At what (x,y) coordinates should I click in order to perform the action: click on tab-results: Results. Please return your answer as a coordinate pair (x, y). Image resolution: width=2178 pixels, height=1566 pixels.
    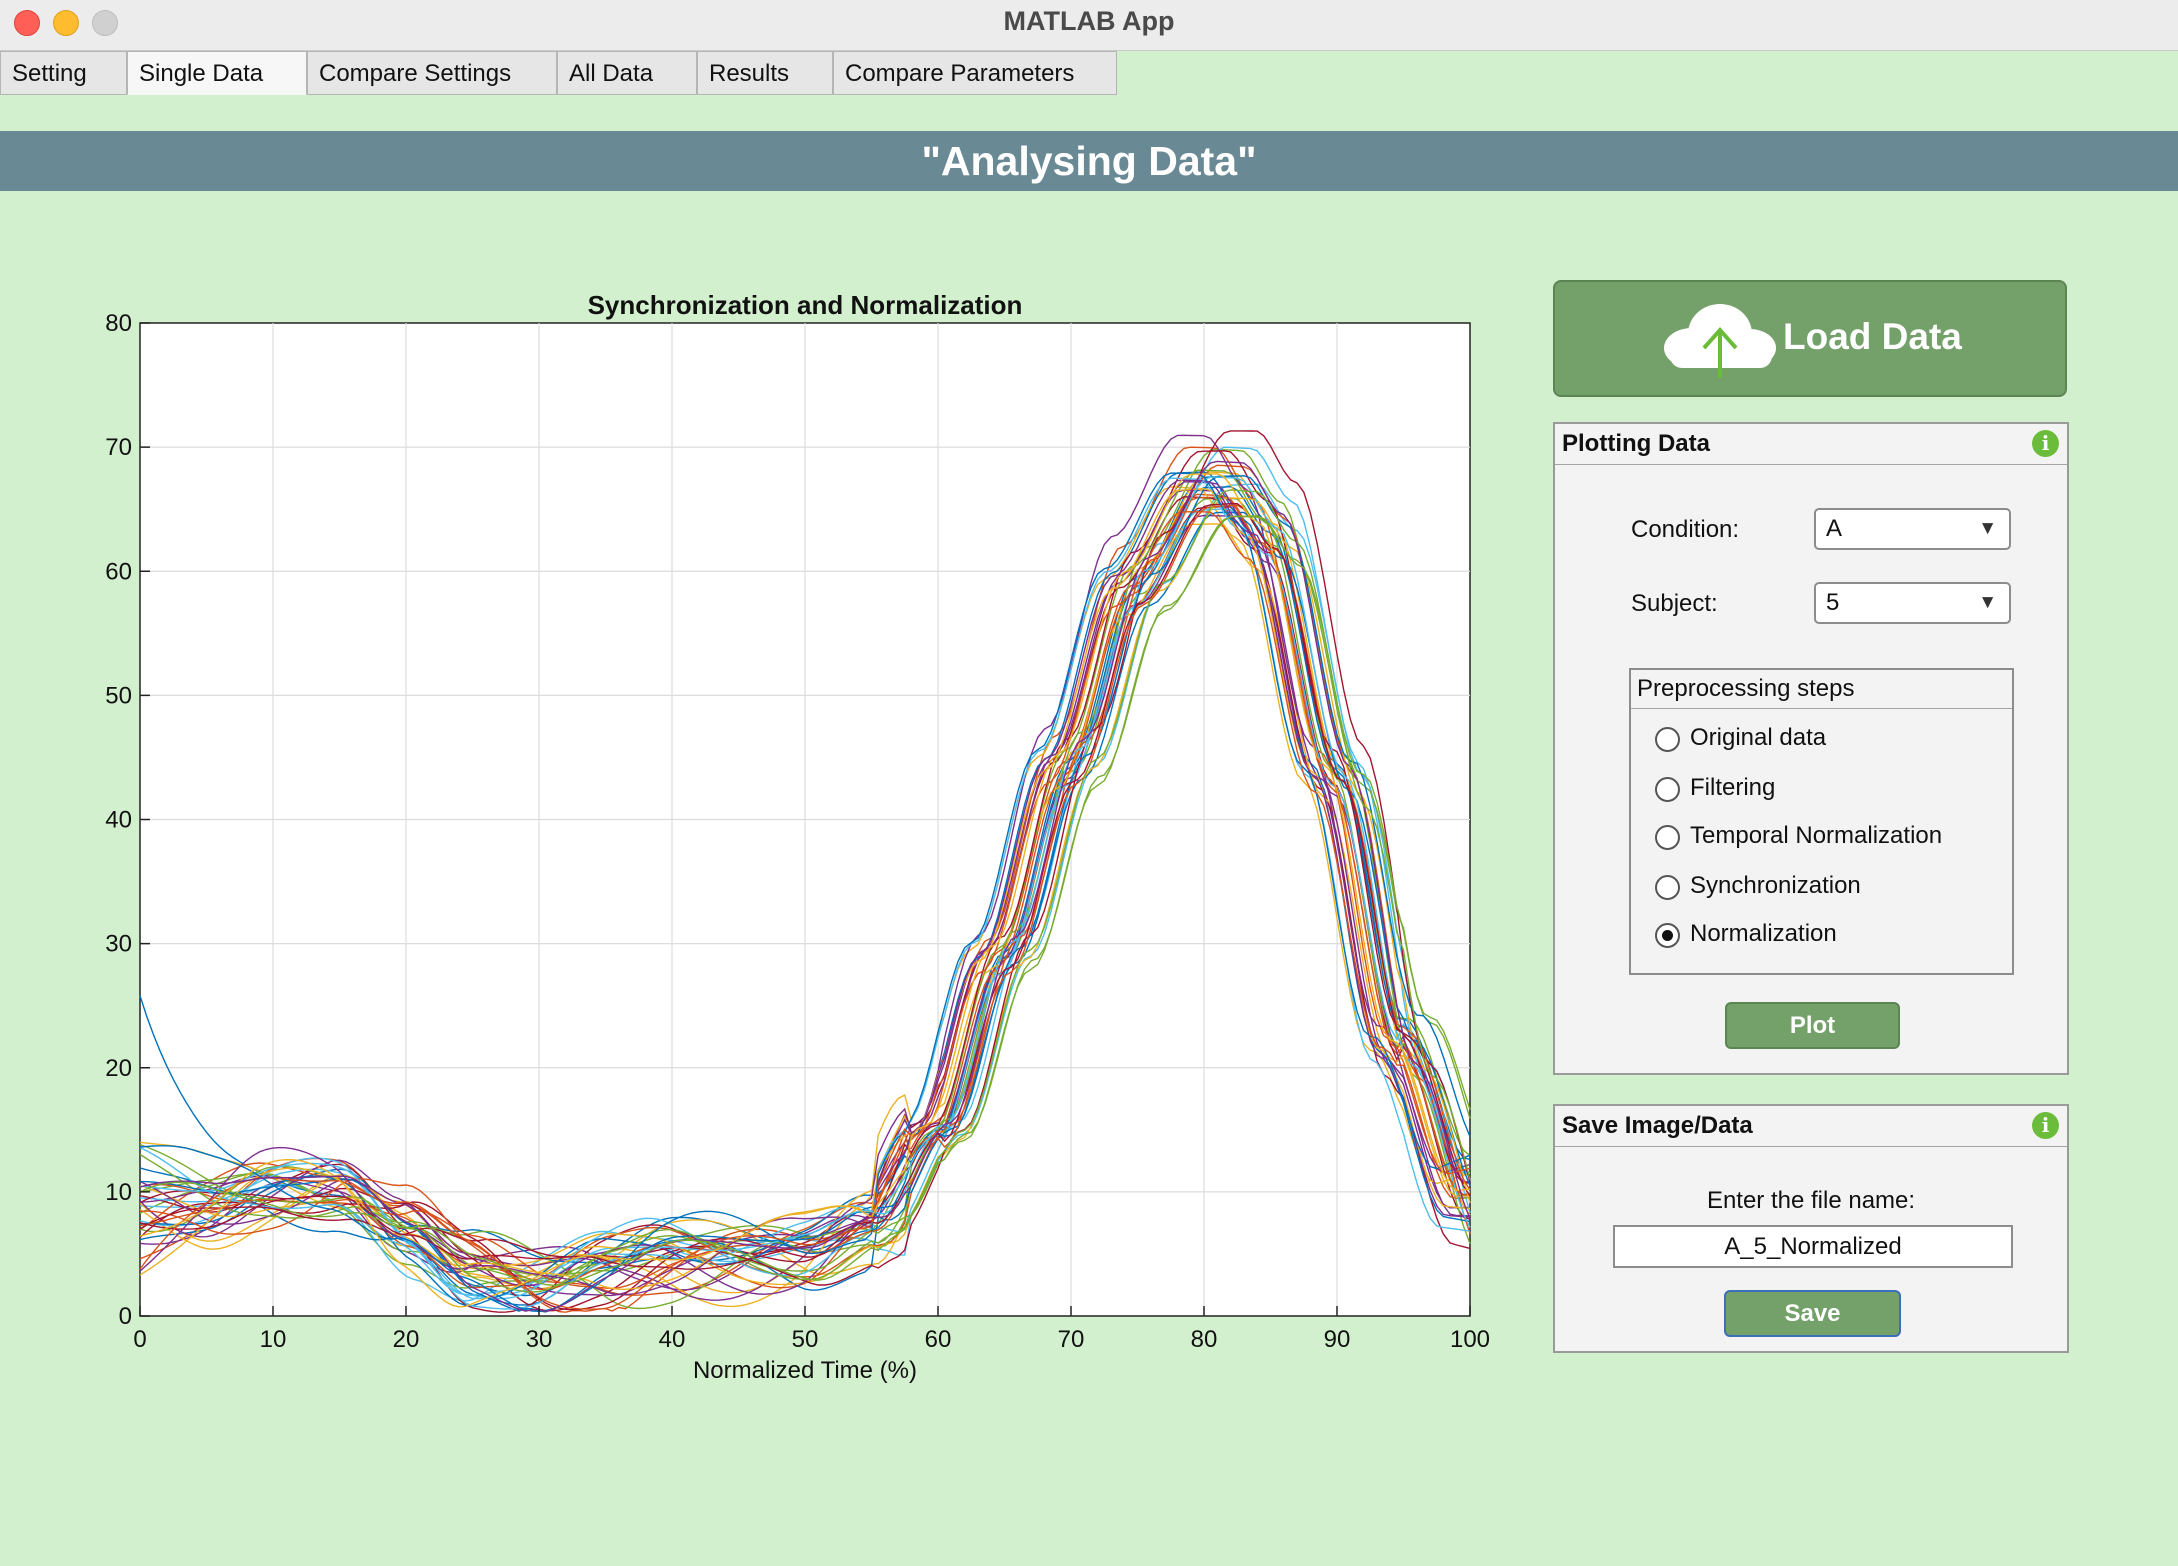
    Looking at the image, I should click on (765, 73).